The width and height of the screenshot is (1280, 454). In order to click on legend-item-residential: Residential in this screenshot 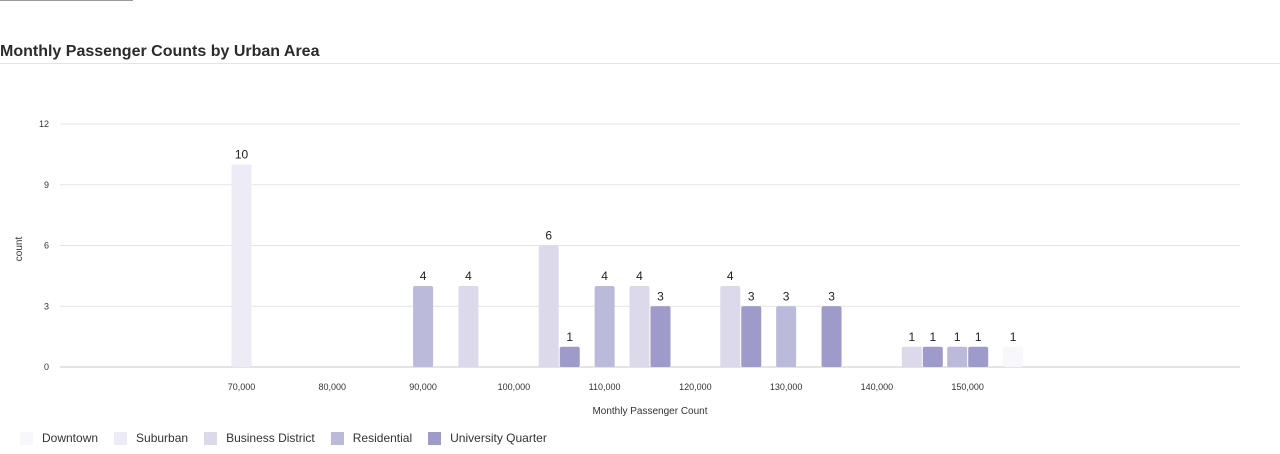, I will do `click(371, 438)`.